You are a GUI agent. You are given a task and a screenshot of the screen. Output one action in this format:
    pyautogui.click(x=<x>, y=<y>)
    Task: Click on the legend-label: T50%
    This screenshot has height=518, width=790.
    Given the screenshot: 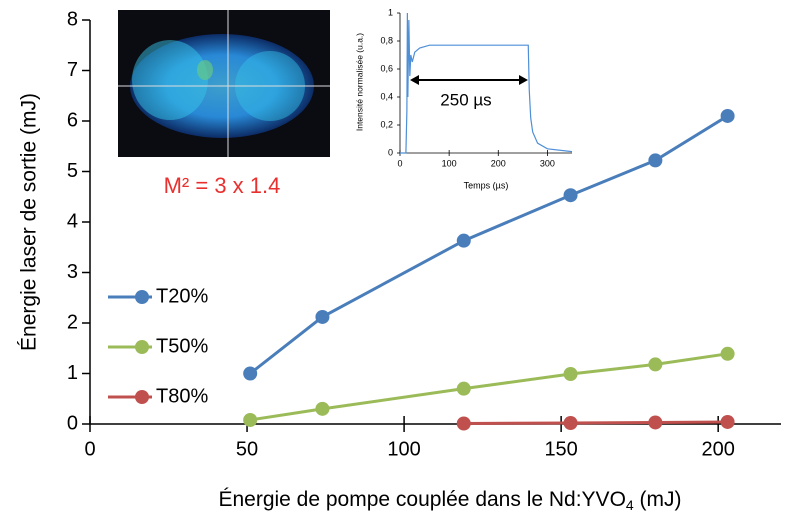 What is the action you would take?
    pyautogui.click(x=182, y=346)
    